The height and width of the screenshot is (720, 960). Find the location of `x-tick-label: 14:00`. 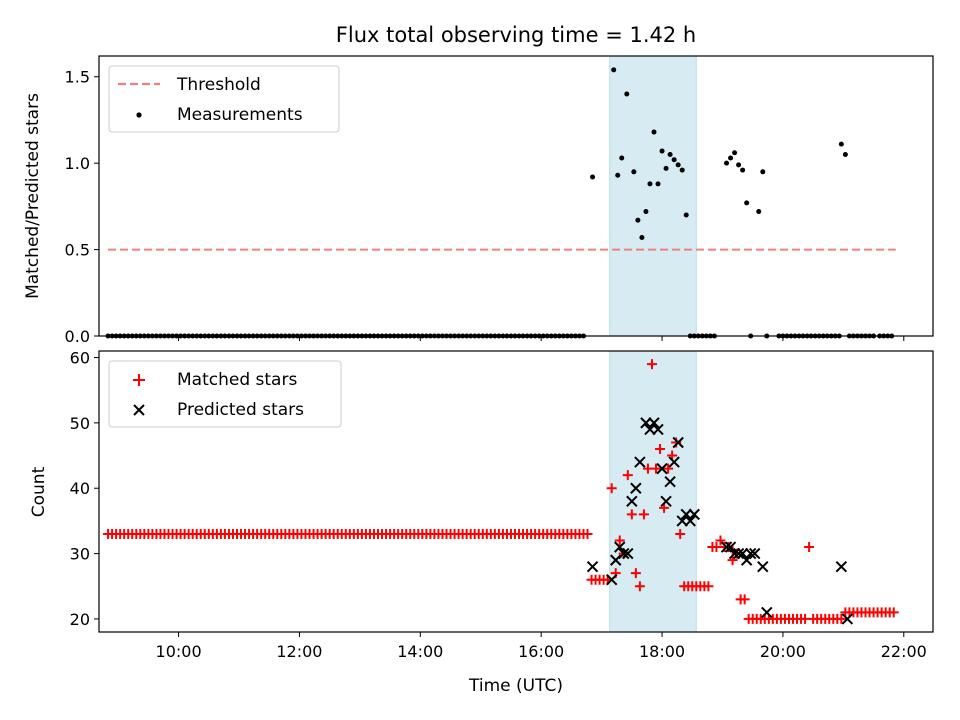

x-tick-label: 14:00 is located at coordinates (420, 651).